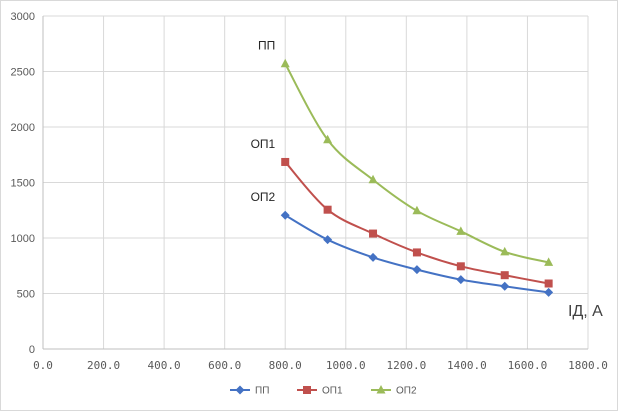  What do you see at coordinates (346, 365) in the screenshot?
I see `x-tick-label: 1000.0` at bounding box center [346, 365].